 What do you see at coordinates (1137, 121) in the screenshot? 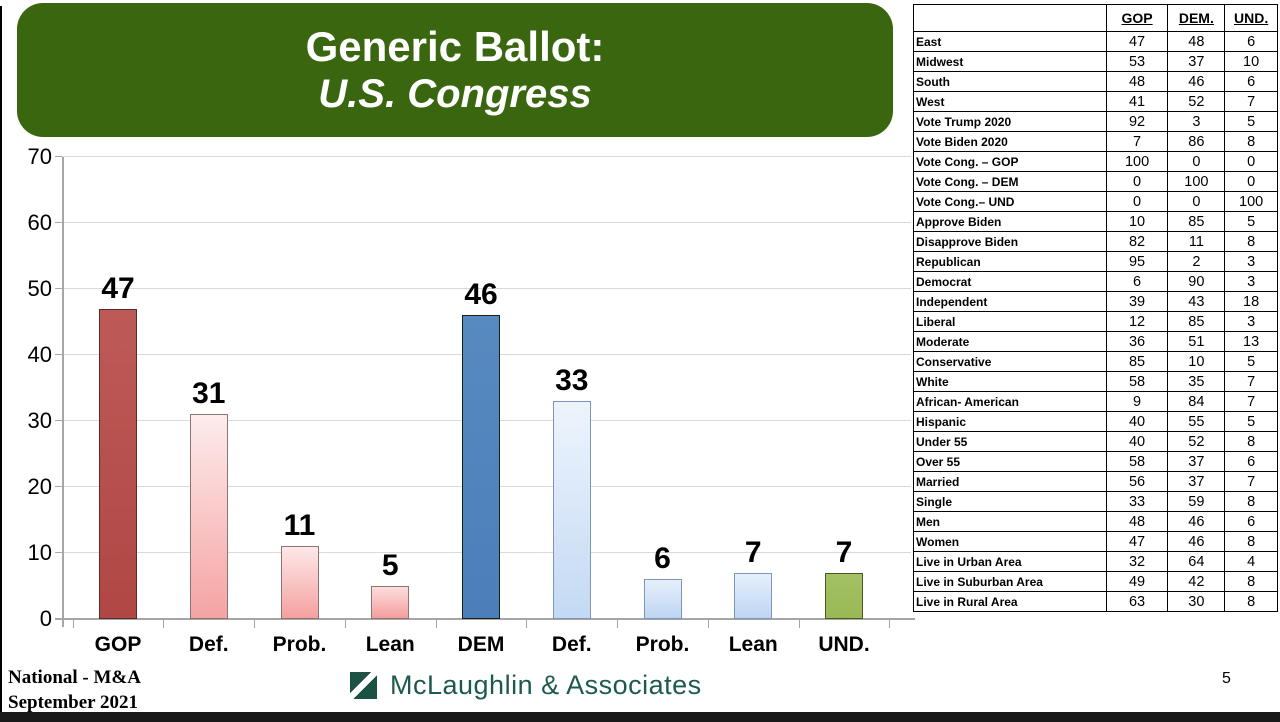
I see `row-value: 92` at bounding box center [1137, 121].